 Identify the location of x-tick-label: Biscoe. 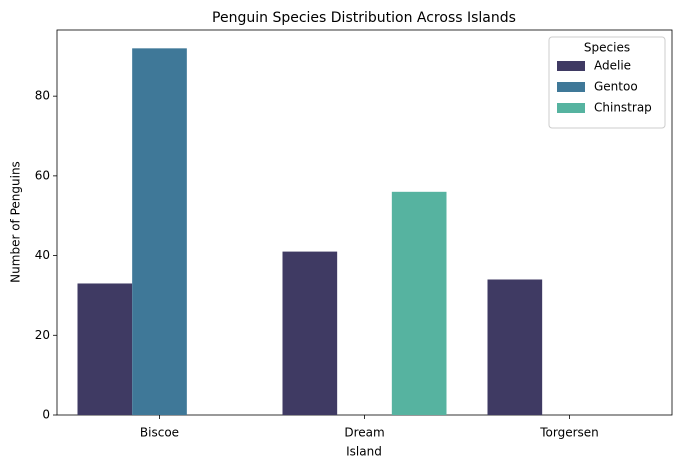
(159, 433).